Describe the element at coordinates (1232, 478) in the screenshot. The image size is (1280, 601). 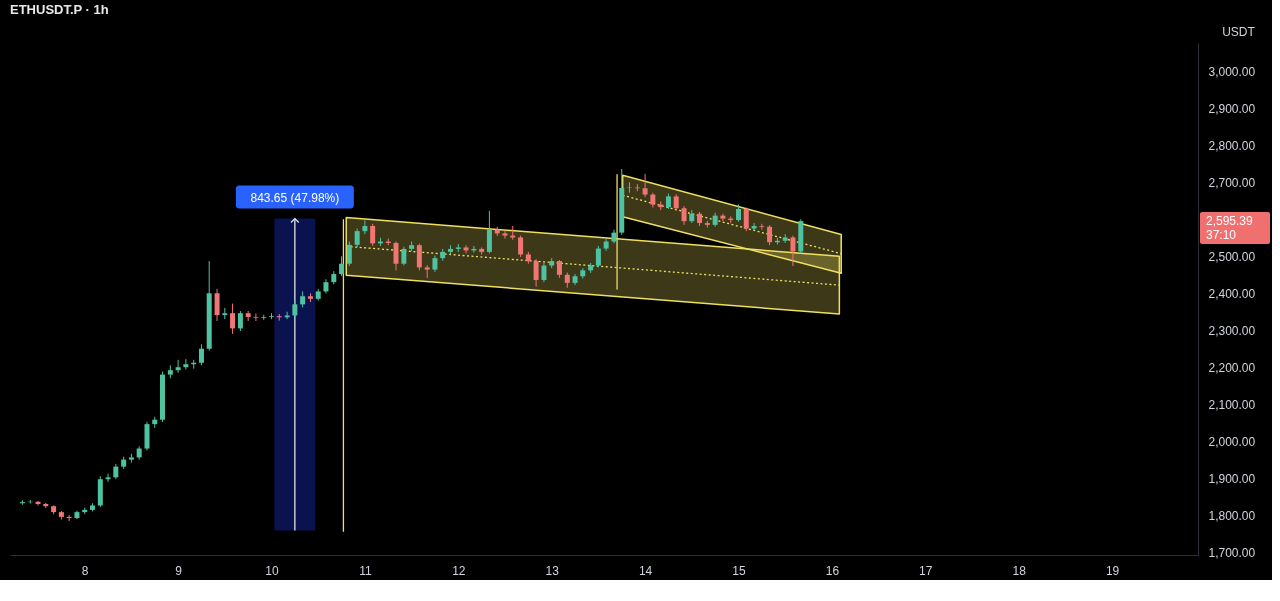
I see `y-tick-label: 1,900.00` at that location.